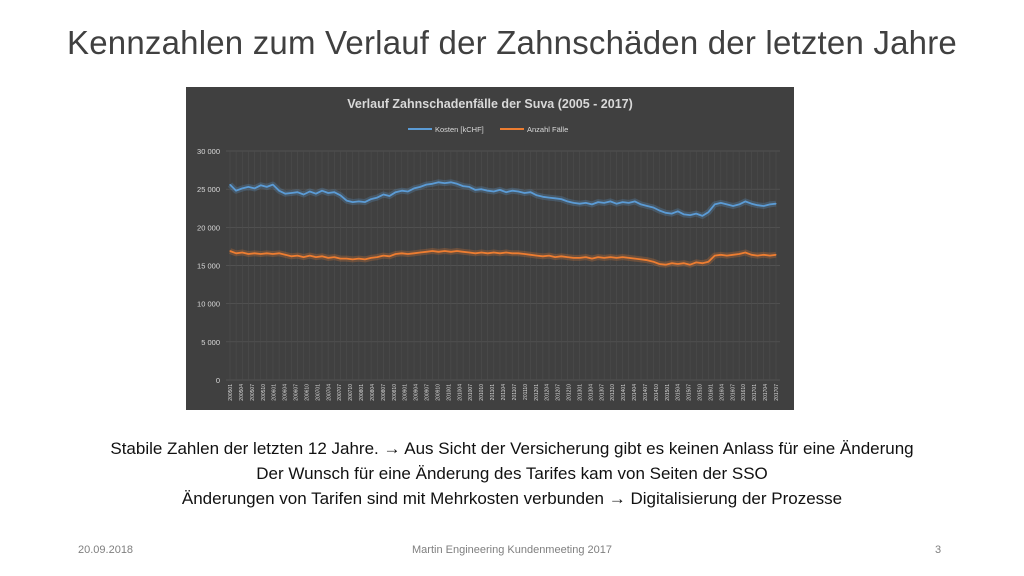 Image resolution: width=1024 pixels, height=576 pixels. I want to click on x-tick-label: 201407, so click(646, 392).